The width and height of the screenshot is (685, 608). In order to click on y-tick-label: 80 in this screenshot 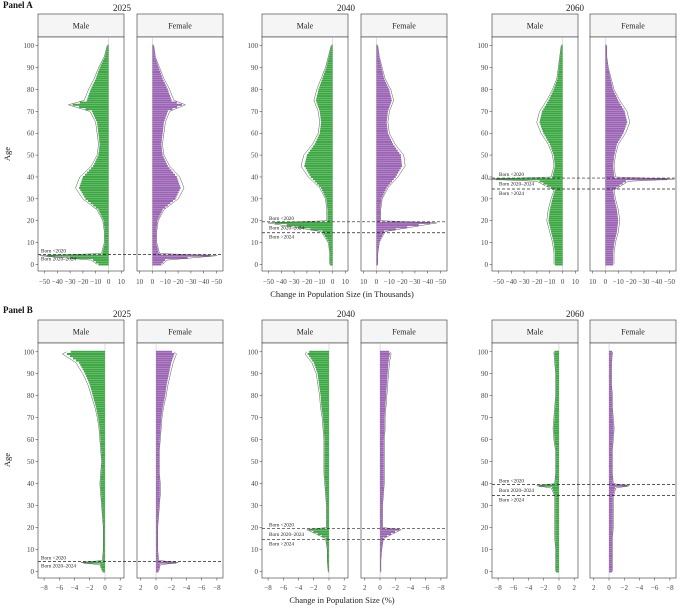, I will do `click(485, 90)`.